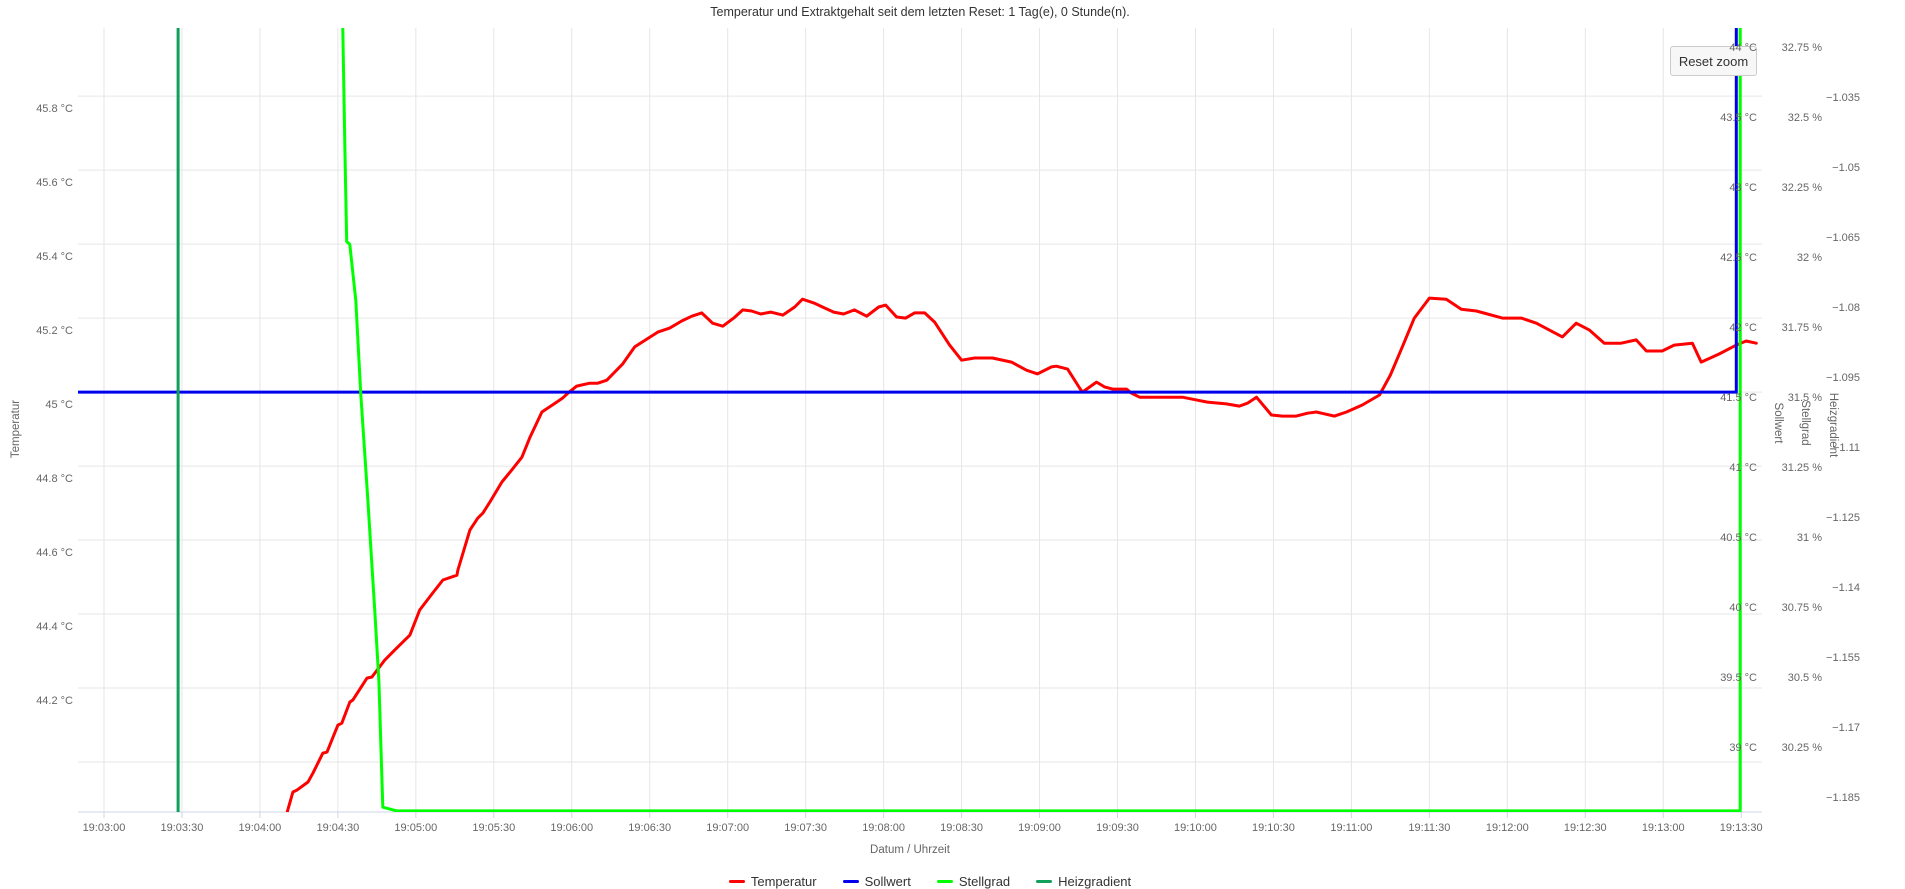 Image resolution: width=1905 pixels, height=889 pixels. What do you see at coordinates (104, 828) in the screenshot?
I see `x-tick-label: 19:03:00` at bounding box center [104, 828].